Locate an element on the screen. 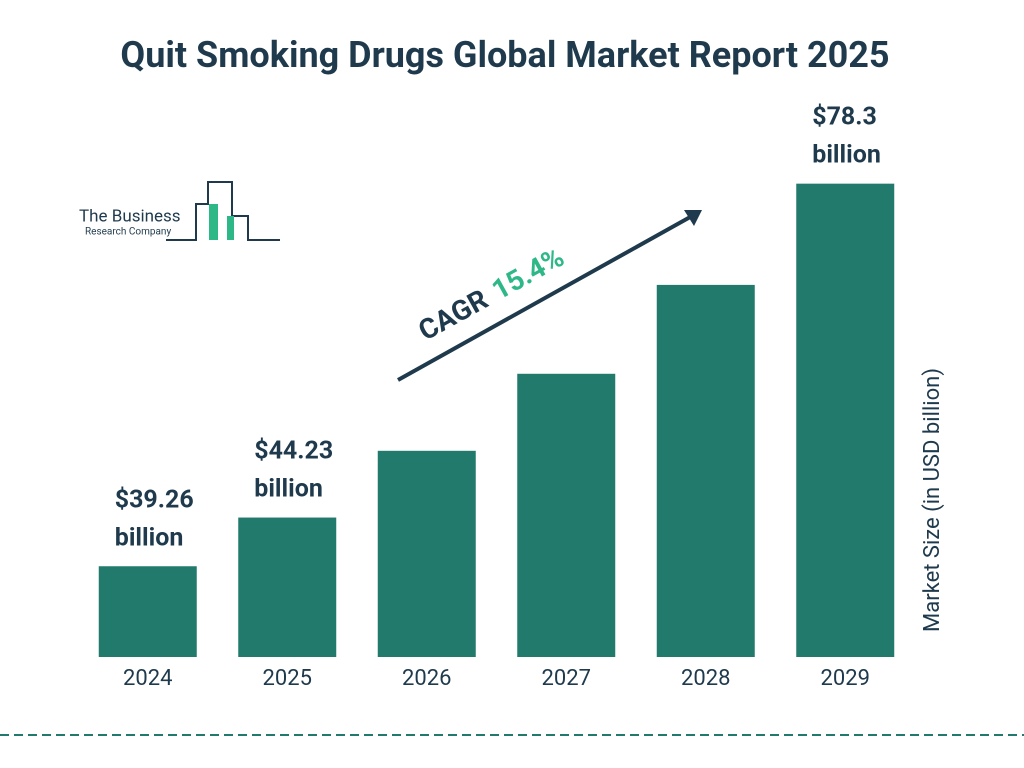  x-tick-label: 2024 is located at coordinates (147, 678).